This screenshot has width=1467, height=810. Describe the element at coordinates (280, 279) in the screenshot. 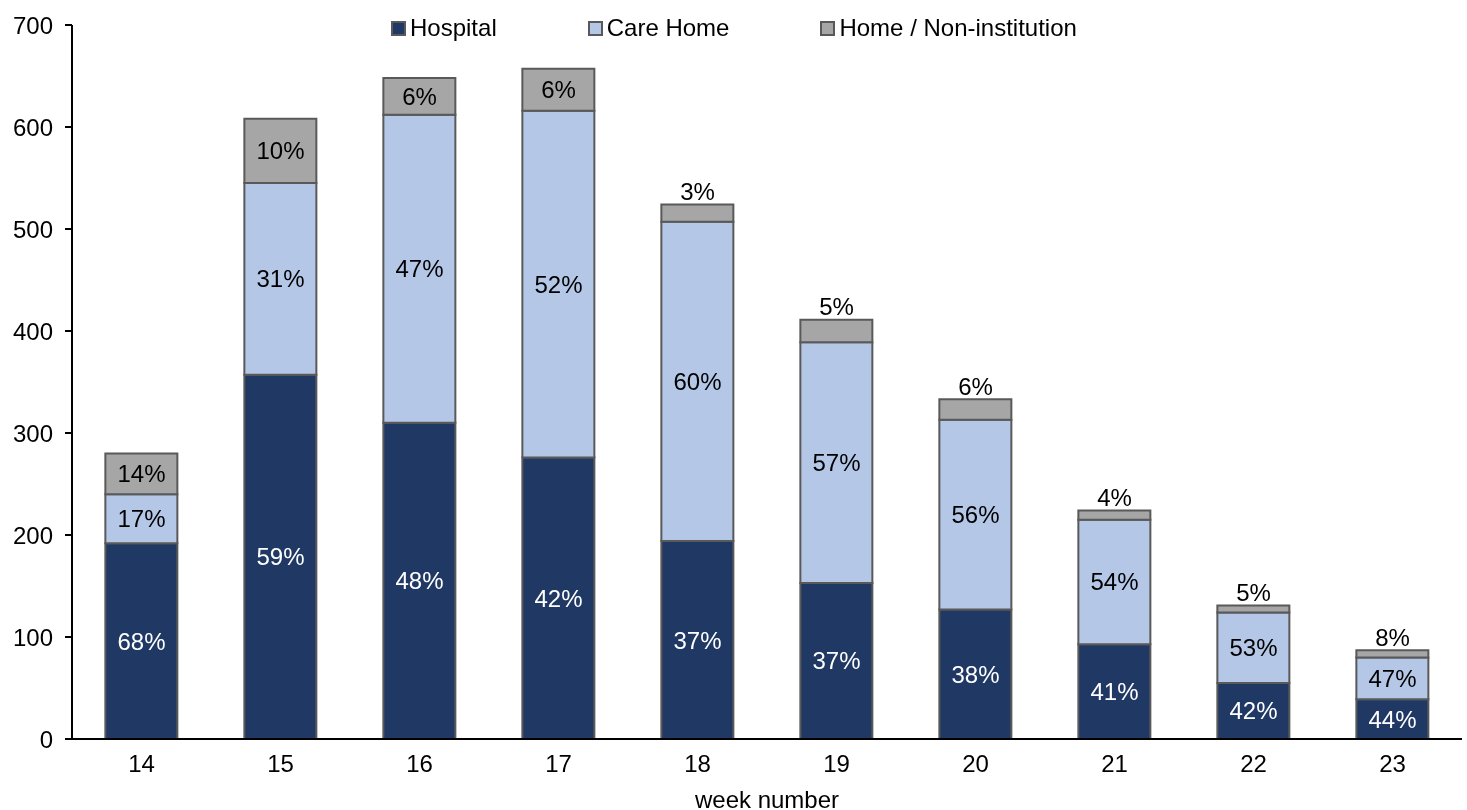

I see `annotation: 31%` at that location.